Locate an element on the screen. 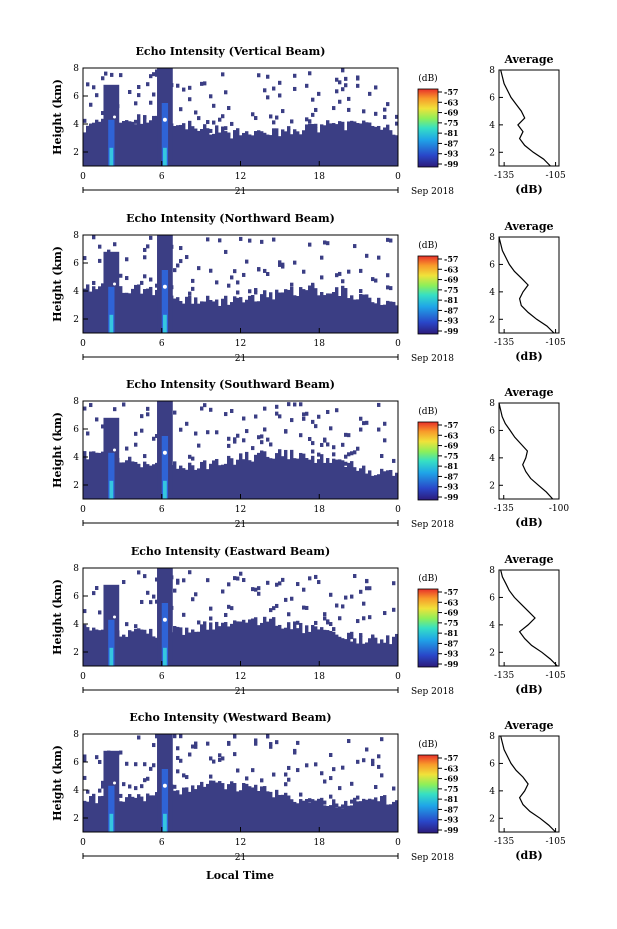 The image size is (617, 929). colorbar-tick-label: -69 is located at coordinates (451, 280).